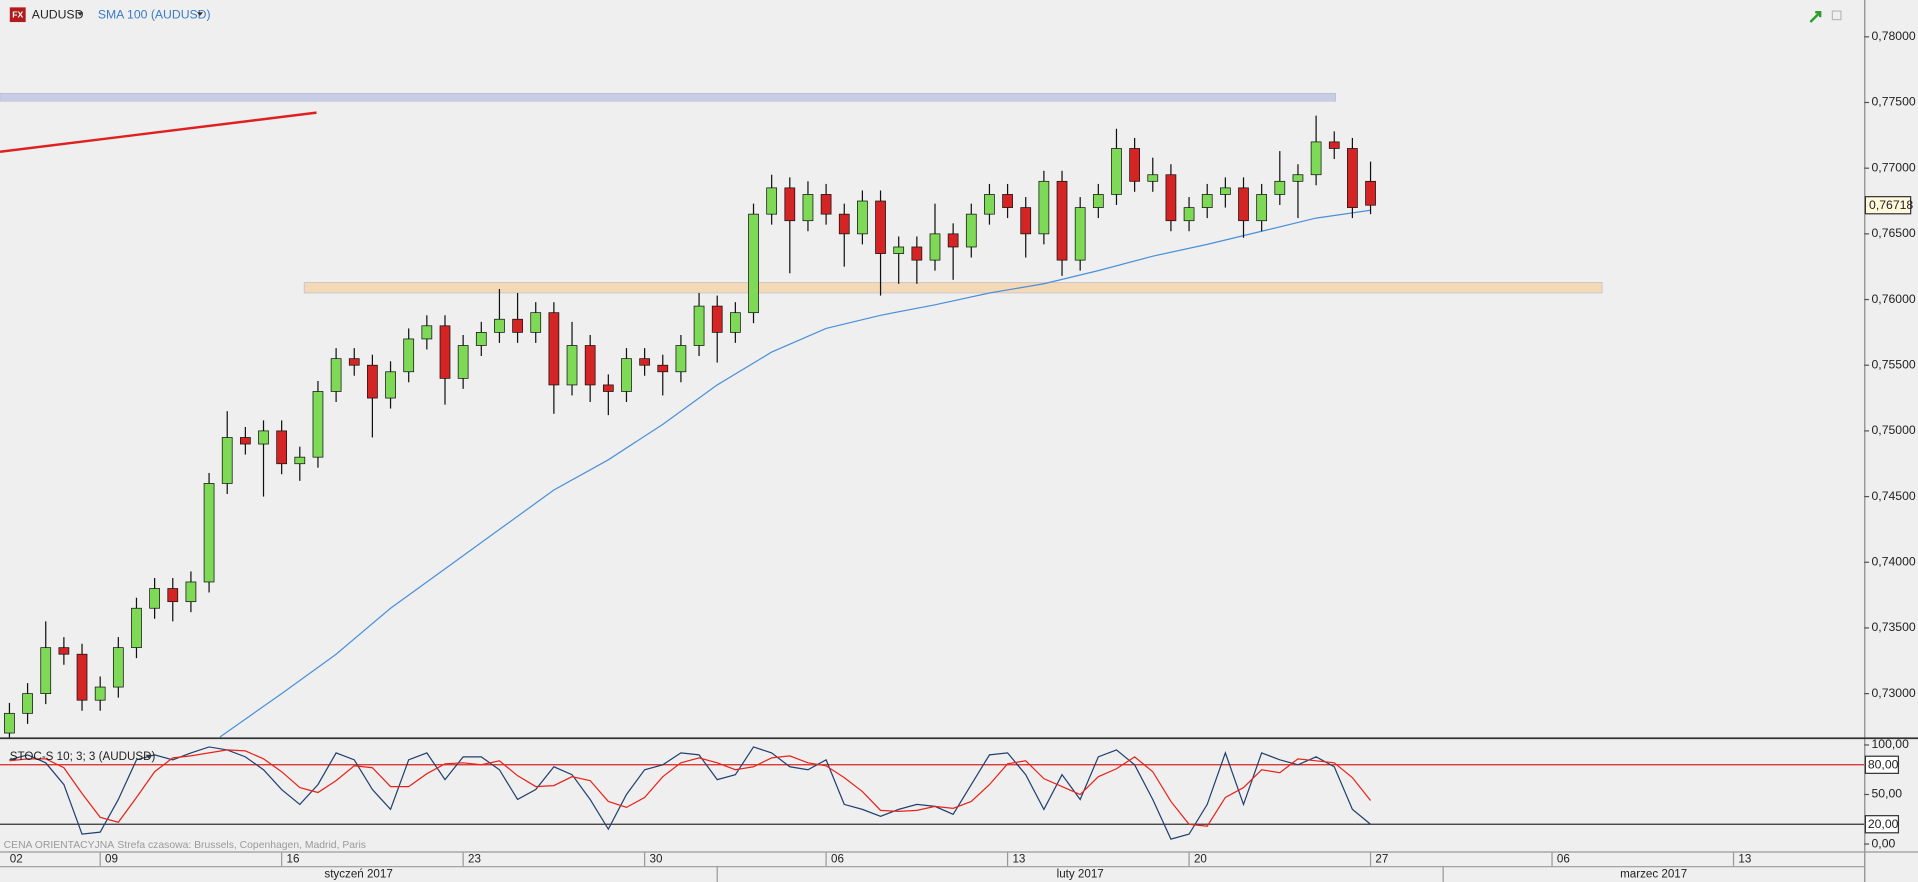  I want to click on level-label: 20,00, so click(1883, 824).